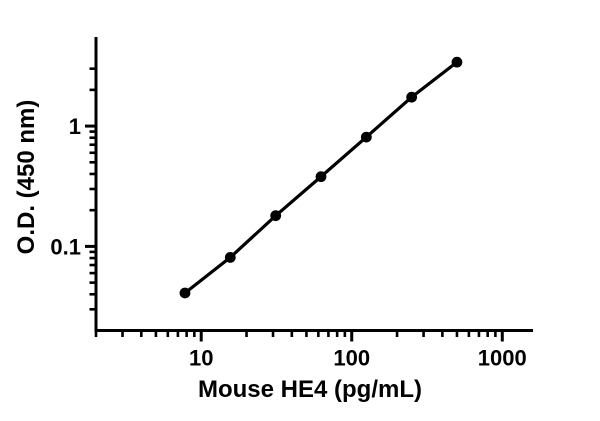  I want to click on x-tick-label: 100, so click(351, 358).